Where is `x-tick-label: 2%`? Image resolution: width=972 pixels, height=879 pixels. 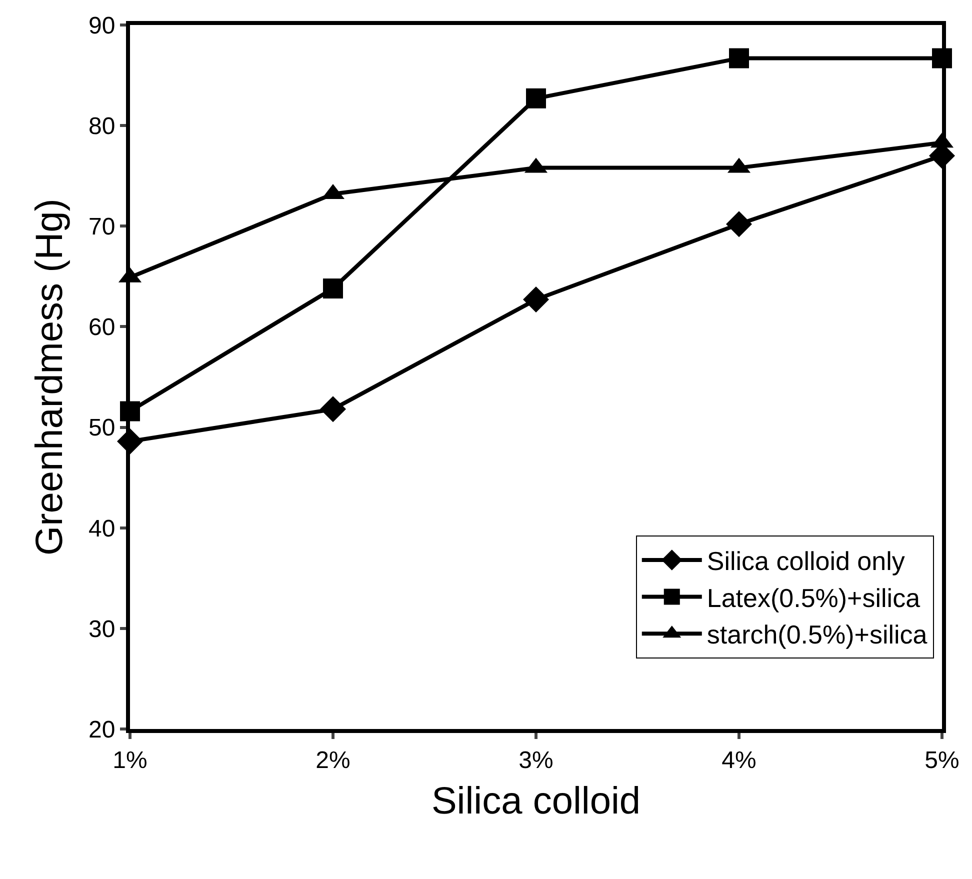 x-tick-label: 2% is located at coordinates (333, 760).